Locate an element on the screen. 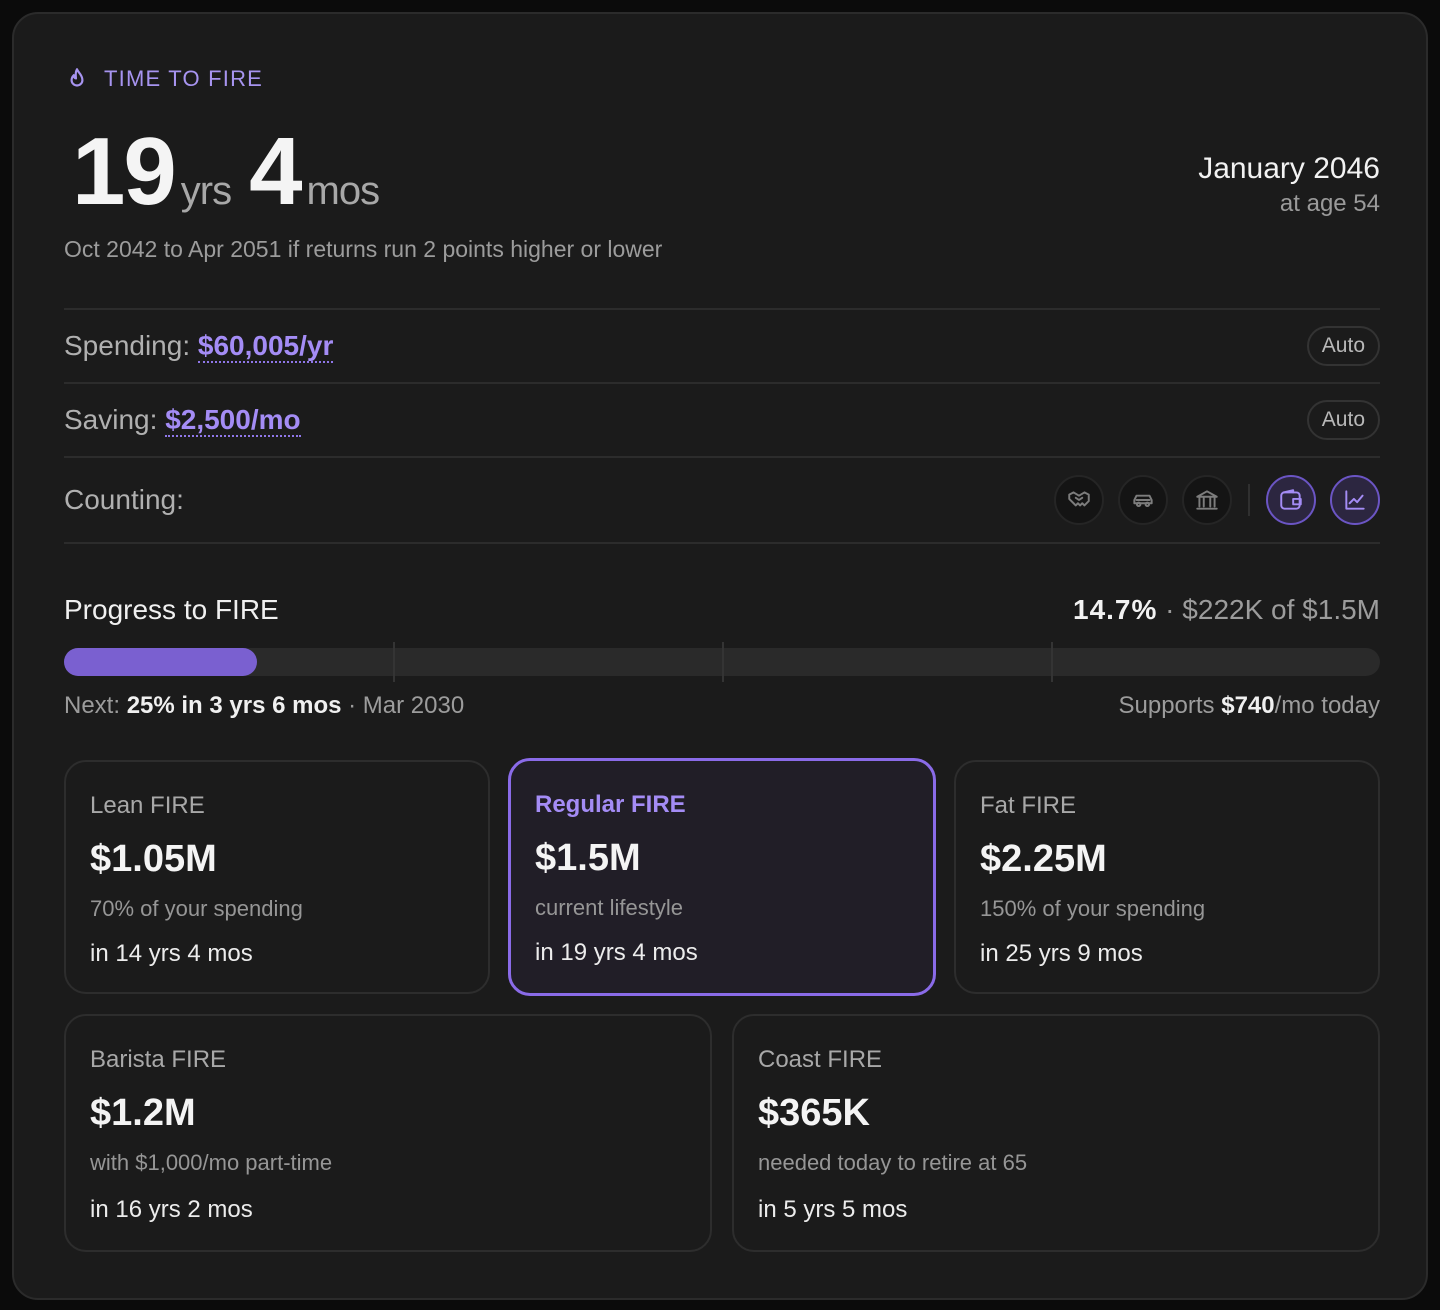  fire-age: at age 54 is located at coordinates (1329, 203).